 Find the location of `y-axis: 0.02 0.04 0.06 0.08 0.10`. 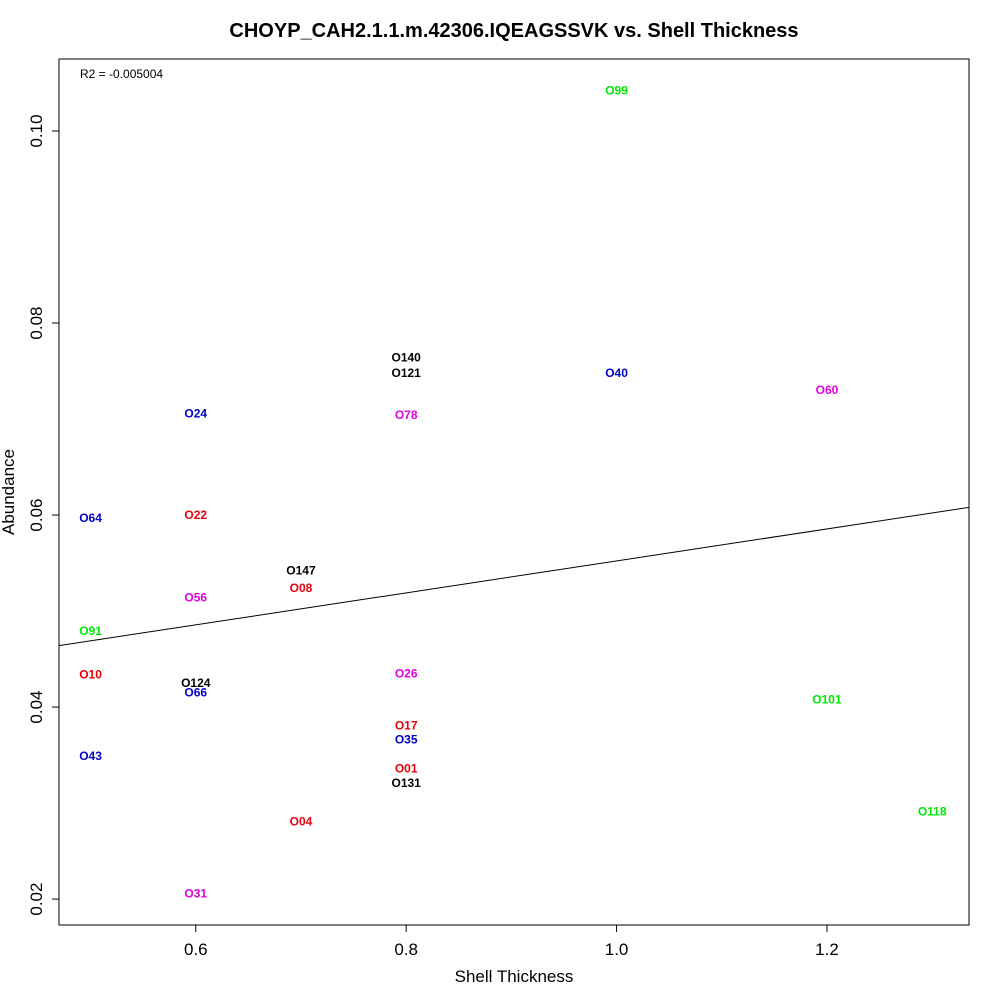

y-axis: 0.02 0.04 0.06 0.08 0.10 is located at coordinates (43, 515).